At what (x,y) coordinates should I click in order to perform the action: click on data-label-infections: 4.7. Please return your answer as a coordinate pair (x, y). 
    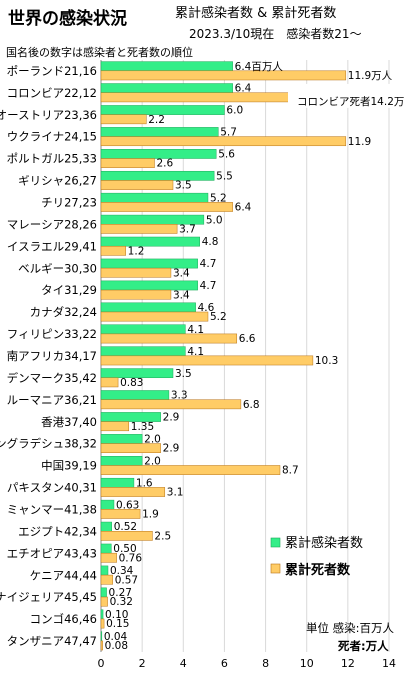
    Looking at the image, I should click on (208, 286).